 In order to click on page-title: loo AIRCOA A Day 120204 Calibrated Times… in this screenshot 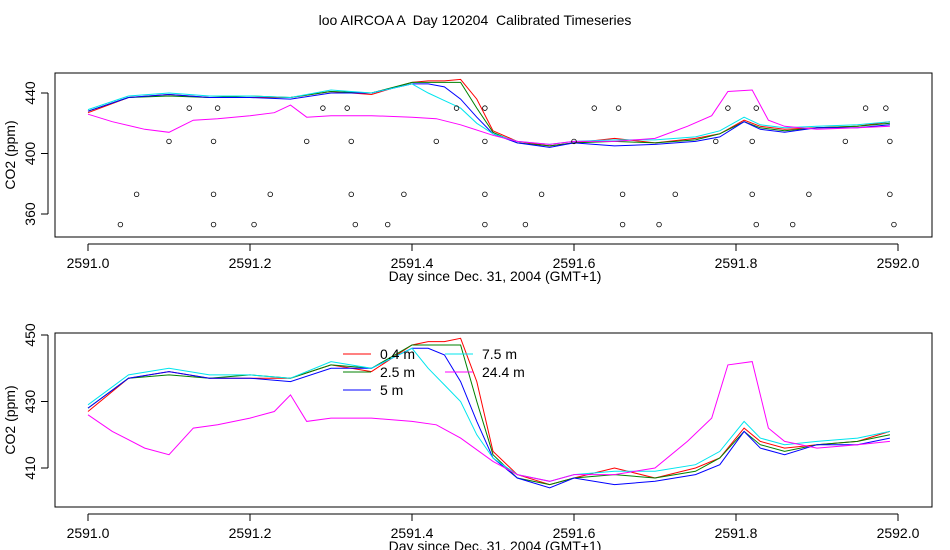, I will do `click(475, 20)`.